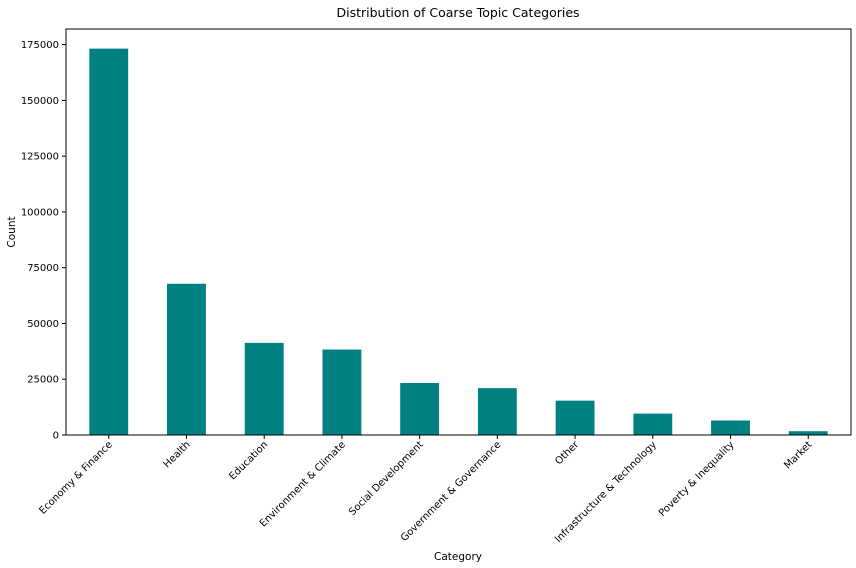 Image resolution: width=856 pixels, height=568 pixels. What do you see at coordinates (798, 455) in the screenshot?
I see `x-tick-label-9: Market` at bounding box center [798, 455].